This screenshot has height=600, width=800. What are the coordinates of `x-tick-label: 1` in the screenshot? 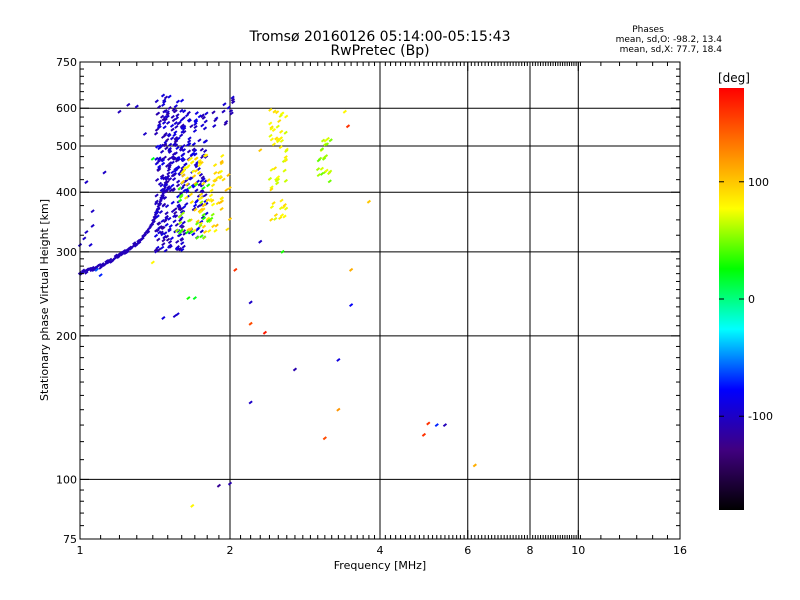 It's located at (80, 550).